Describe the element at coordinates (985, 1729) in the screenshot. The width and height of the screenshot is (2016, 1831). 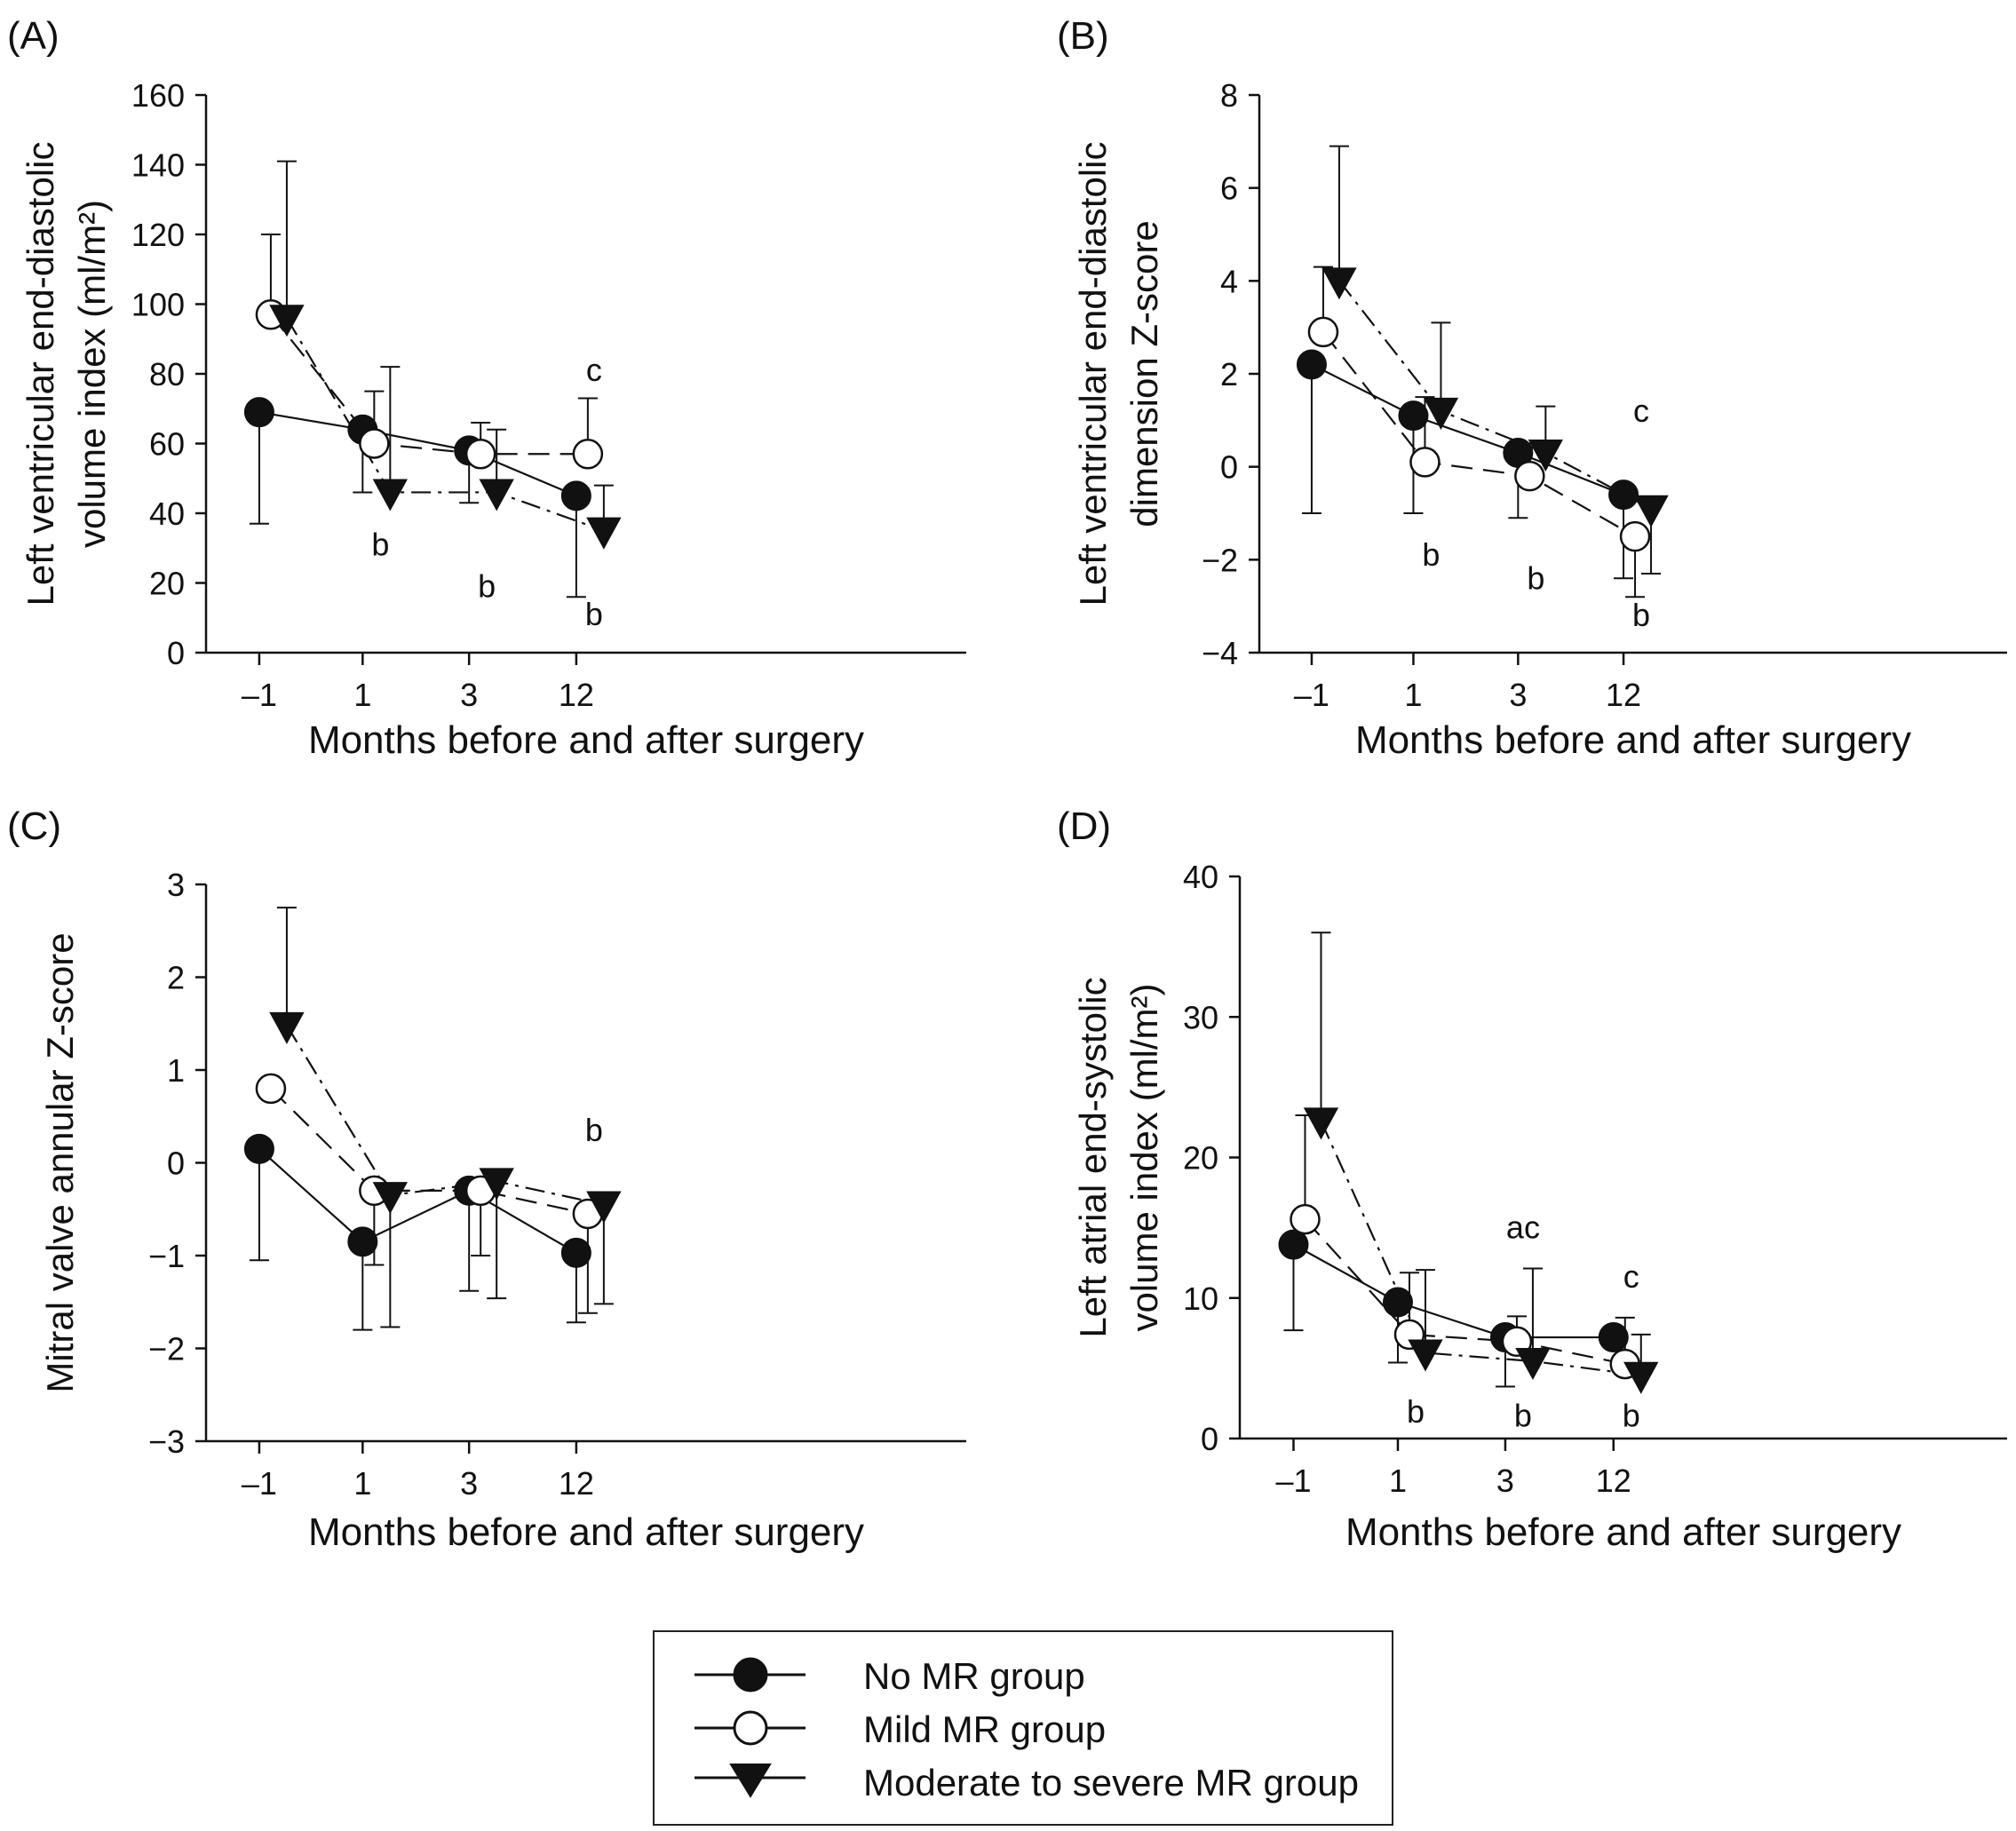
I see `legend-label-mild-mr: Mild MR group` at that location.